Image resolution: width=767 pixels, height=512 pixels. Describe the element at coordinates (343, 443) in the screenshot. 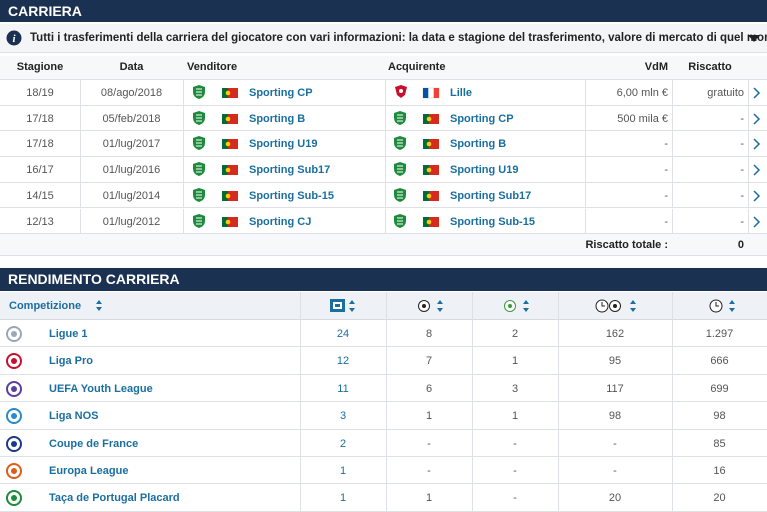

I see `appearances: 2` at that location.